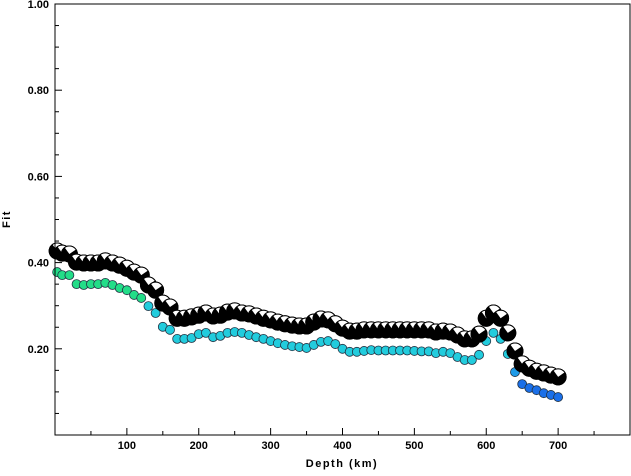 The image size is (631, 476). What do you see at coordinates (486, 446) in the screenshot?
I see `x-tick-label: 600` at bounding box center [486, 446].